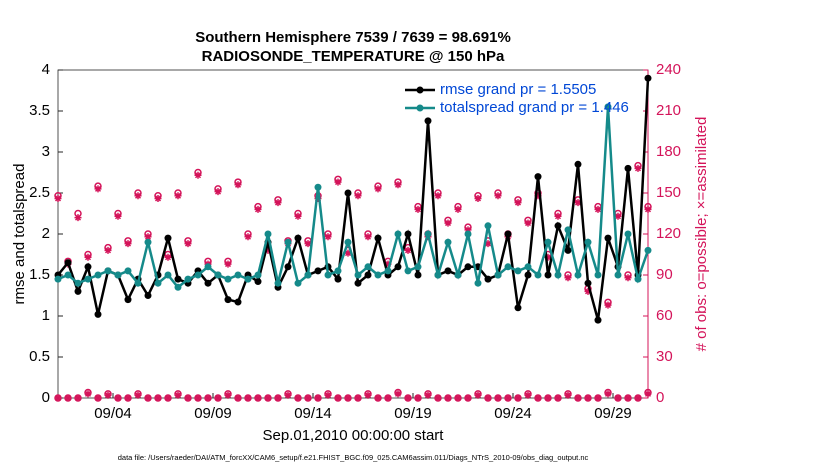 This screenshot has width=830, height=475. Describe the element at coordinates (668, 233) in the screenshot. I see `y2-tick-label: 120` at that location.